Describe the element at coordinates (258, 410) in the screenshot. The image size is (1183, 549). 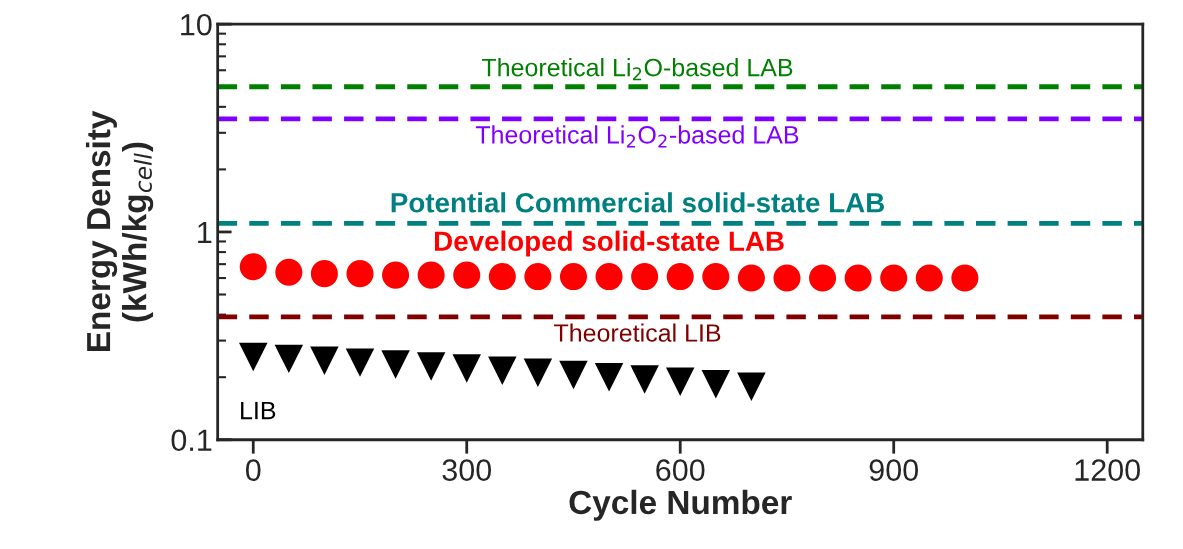
I see `series-label: LIB` at that location.